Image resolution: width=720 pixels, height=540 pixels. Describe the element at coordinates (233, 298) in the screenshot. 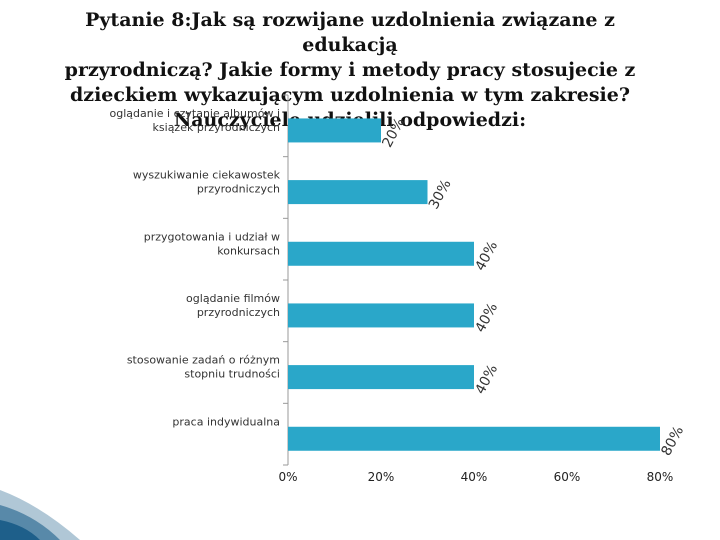

I see `category-label-line: oglądanie filmów` at that location.